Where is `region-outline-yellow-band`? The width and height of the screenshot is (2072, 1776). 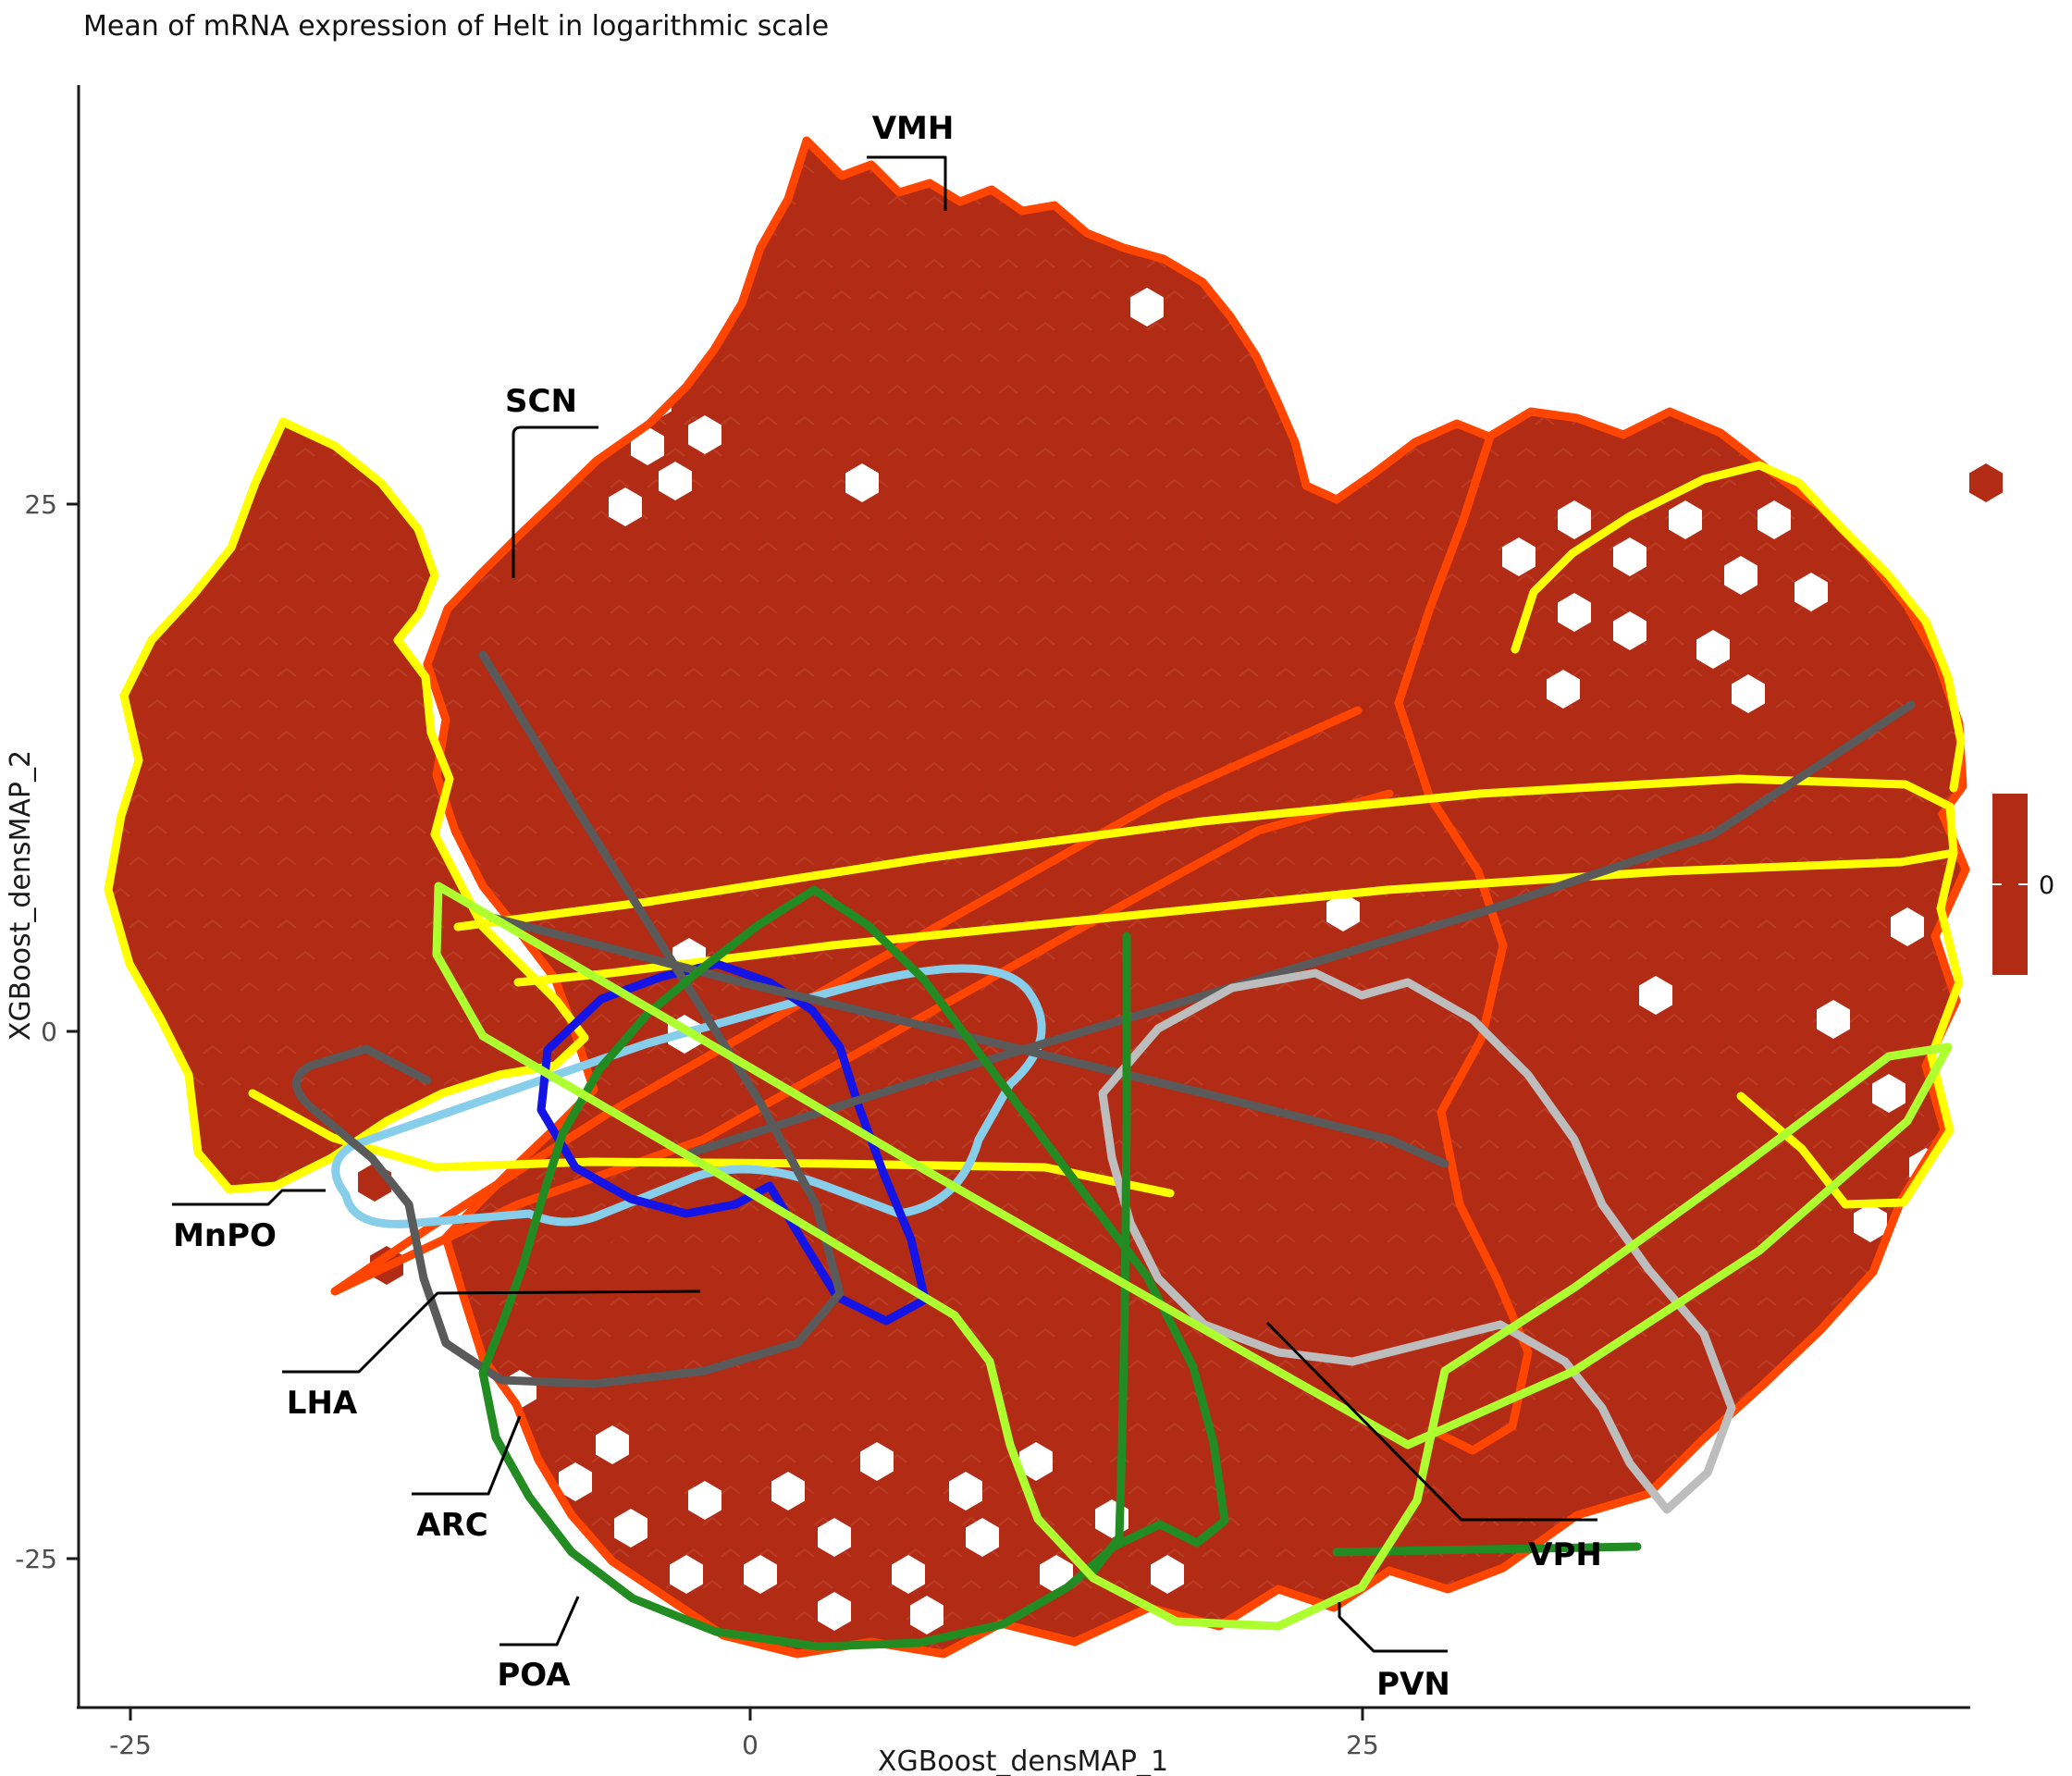 region-outline-yellow-band is located at coordinates (1206, 881).